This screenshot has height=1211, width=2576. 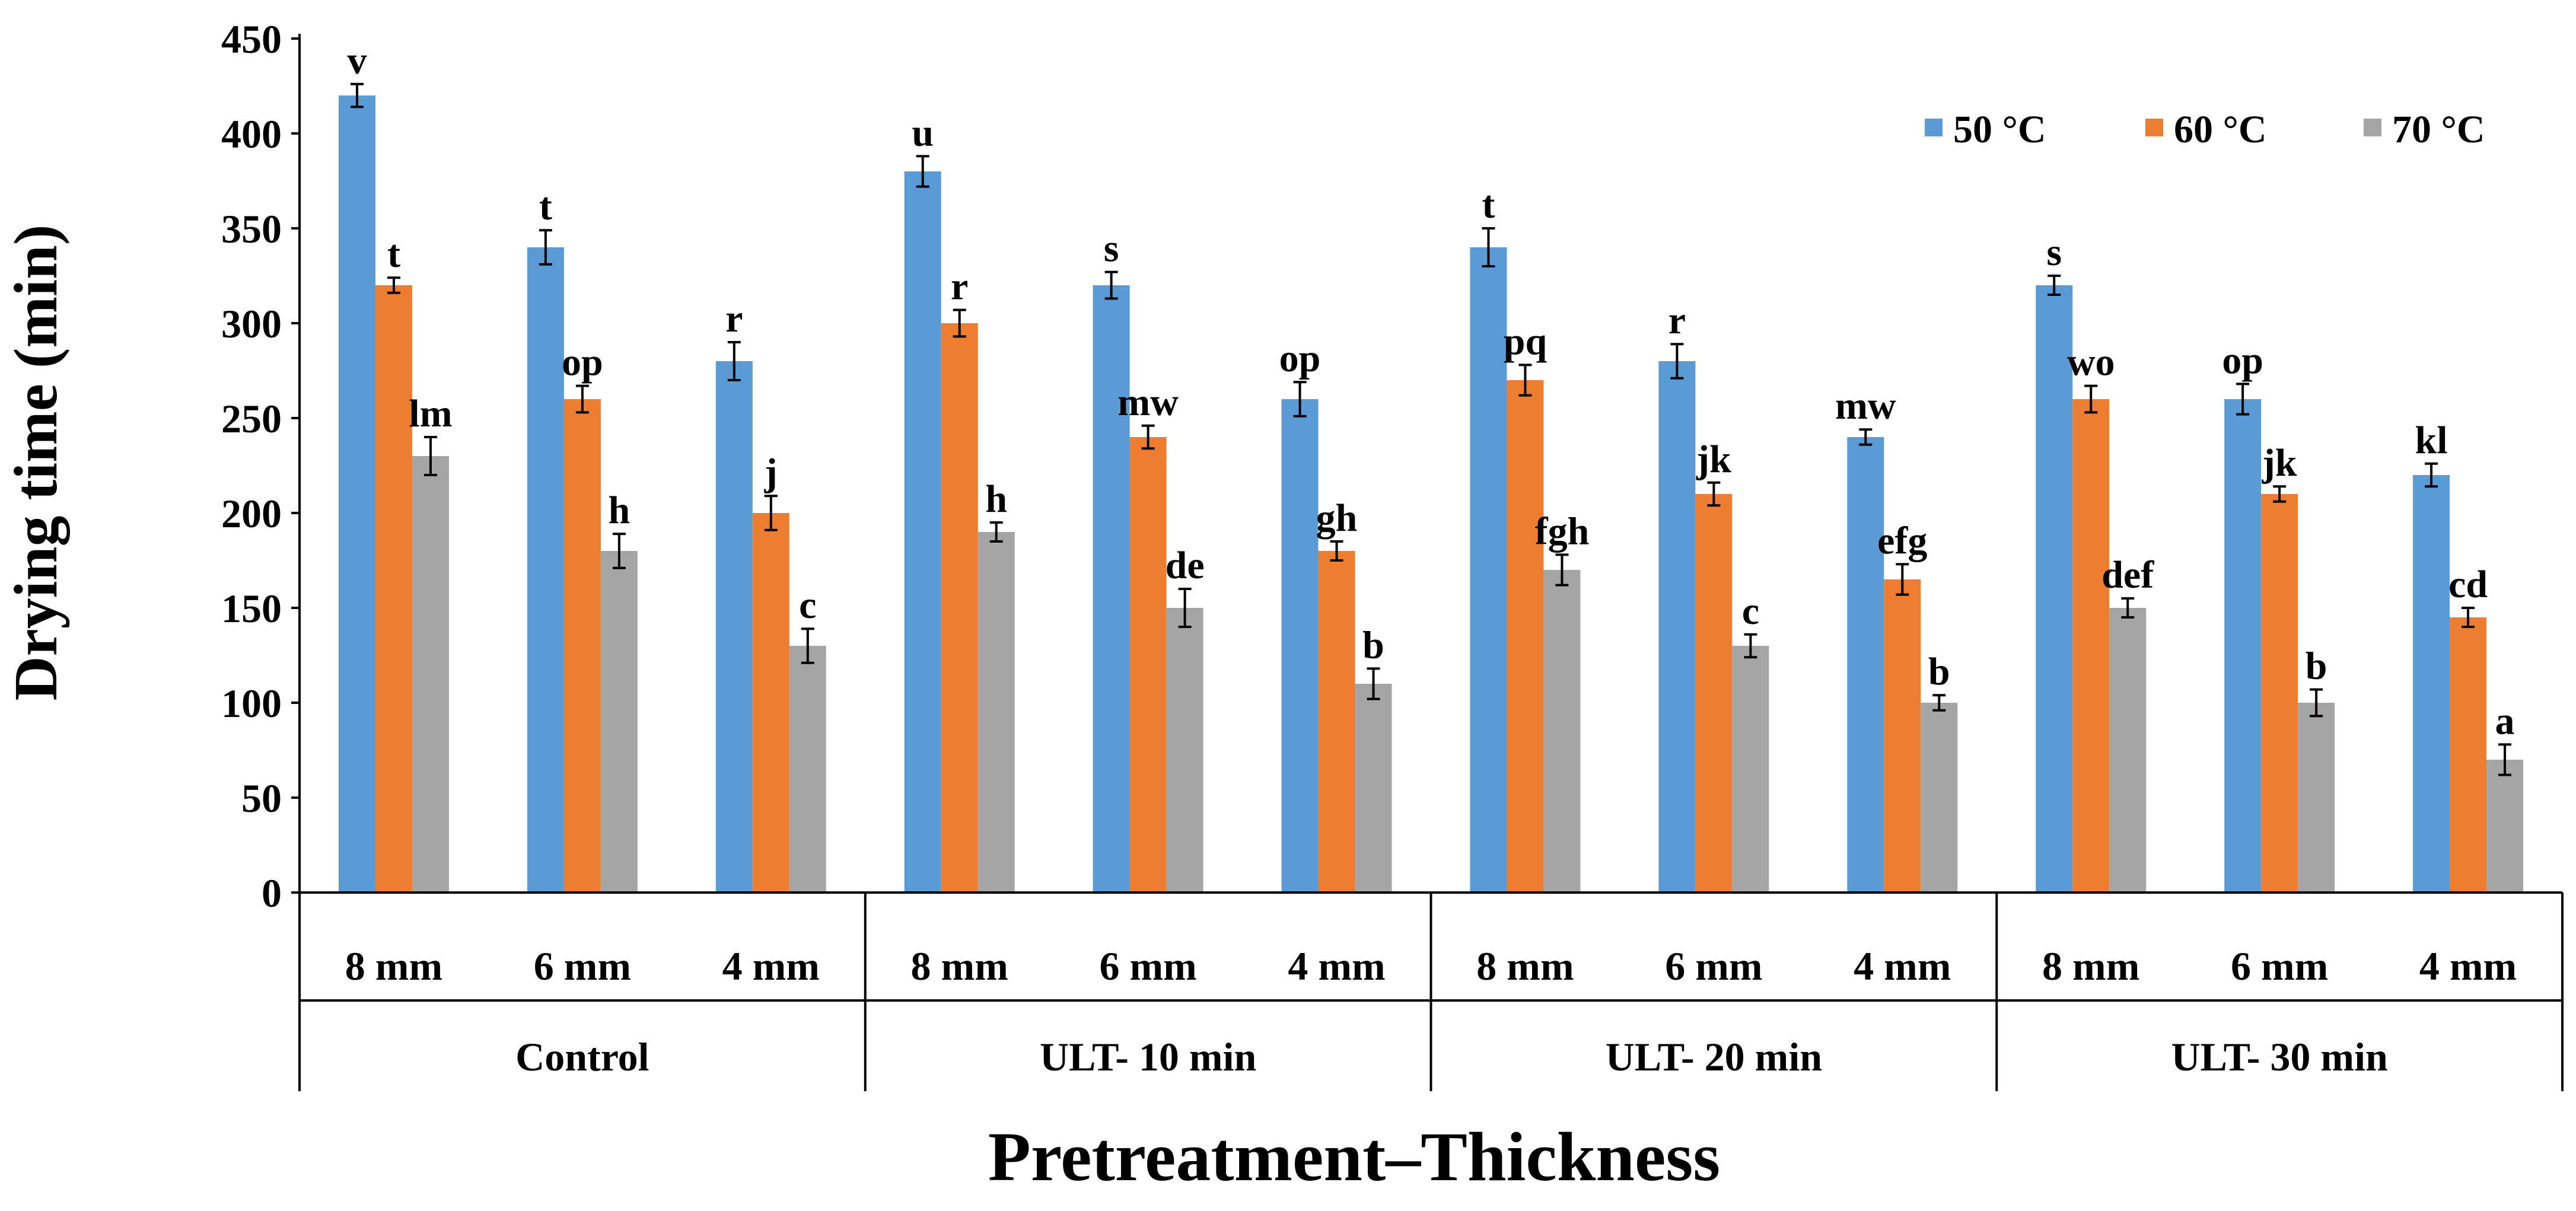 What do you see at coordinates (357, 60) in the screenshot?
I see `significance-label: v` at bounding box center [357, 60].